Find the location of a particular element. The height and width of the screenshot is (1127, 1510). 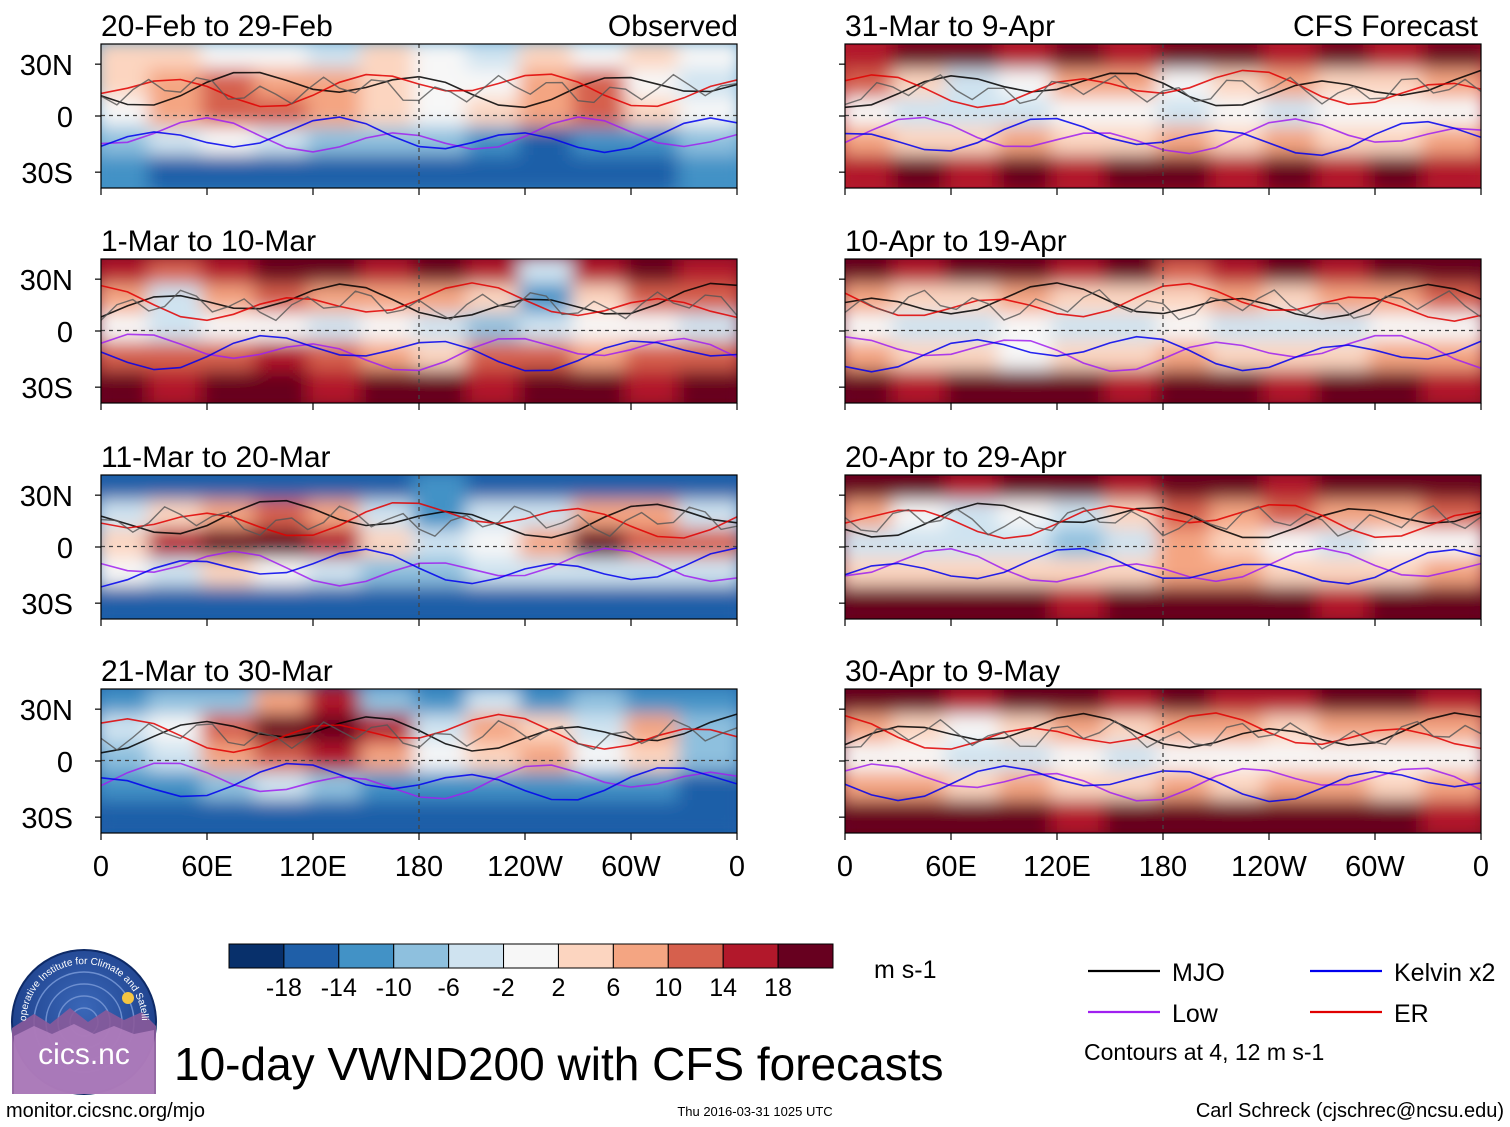

colorbar-tick-label: 10 is located at coordinates (668, 988).